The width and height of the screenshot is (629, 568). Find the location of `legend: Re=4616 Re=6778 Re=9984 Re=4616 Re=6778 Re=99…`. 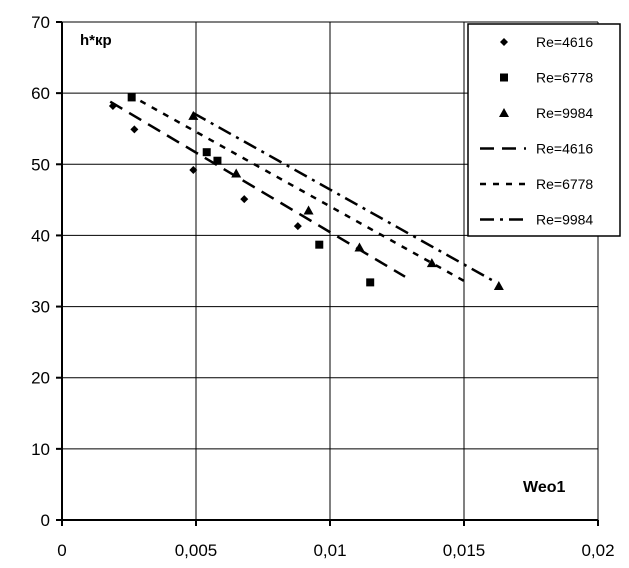

legend: Re=4616 Re=6778 Re=9984 Re=4616 Re=6778 Re=99… is located at coordinates (544, 130).